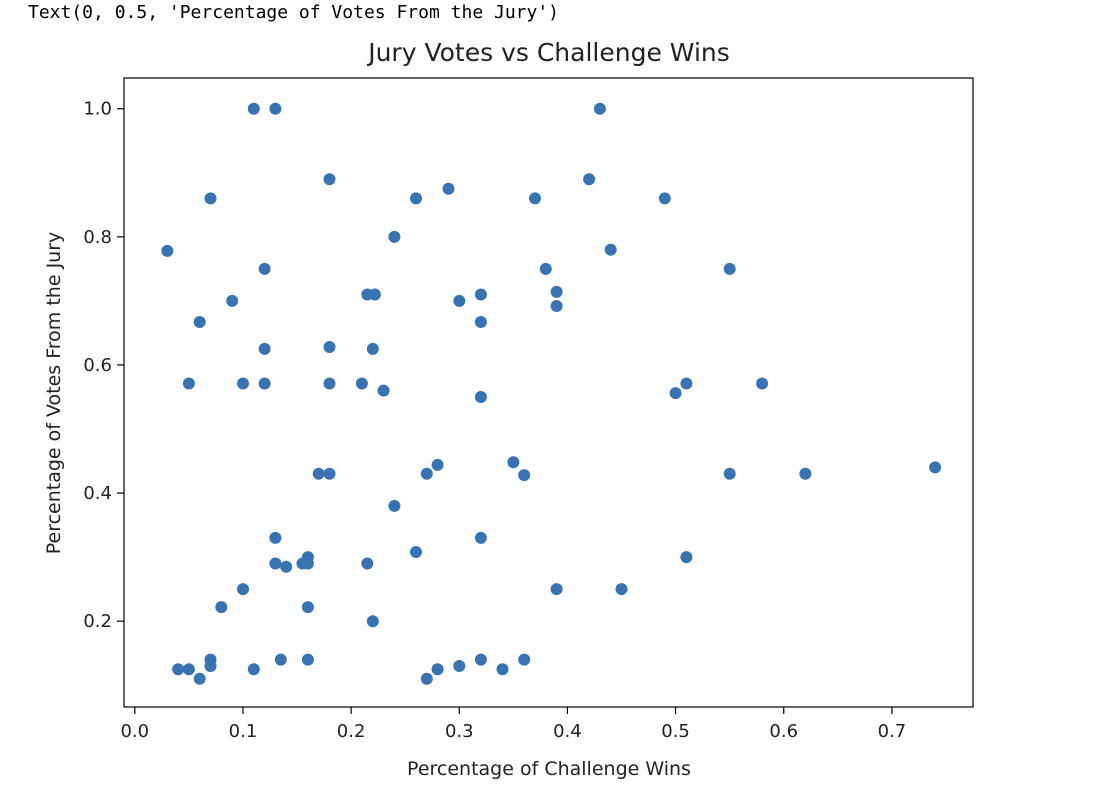 This screenshot has width=1112, height=798. I want to click on x-tick-label: 0.3, so click(459, 731).